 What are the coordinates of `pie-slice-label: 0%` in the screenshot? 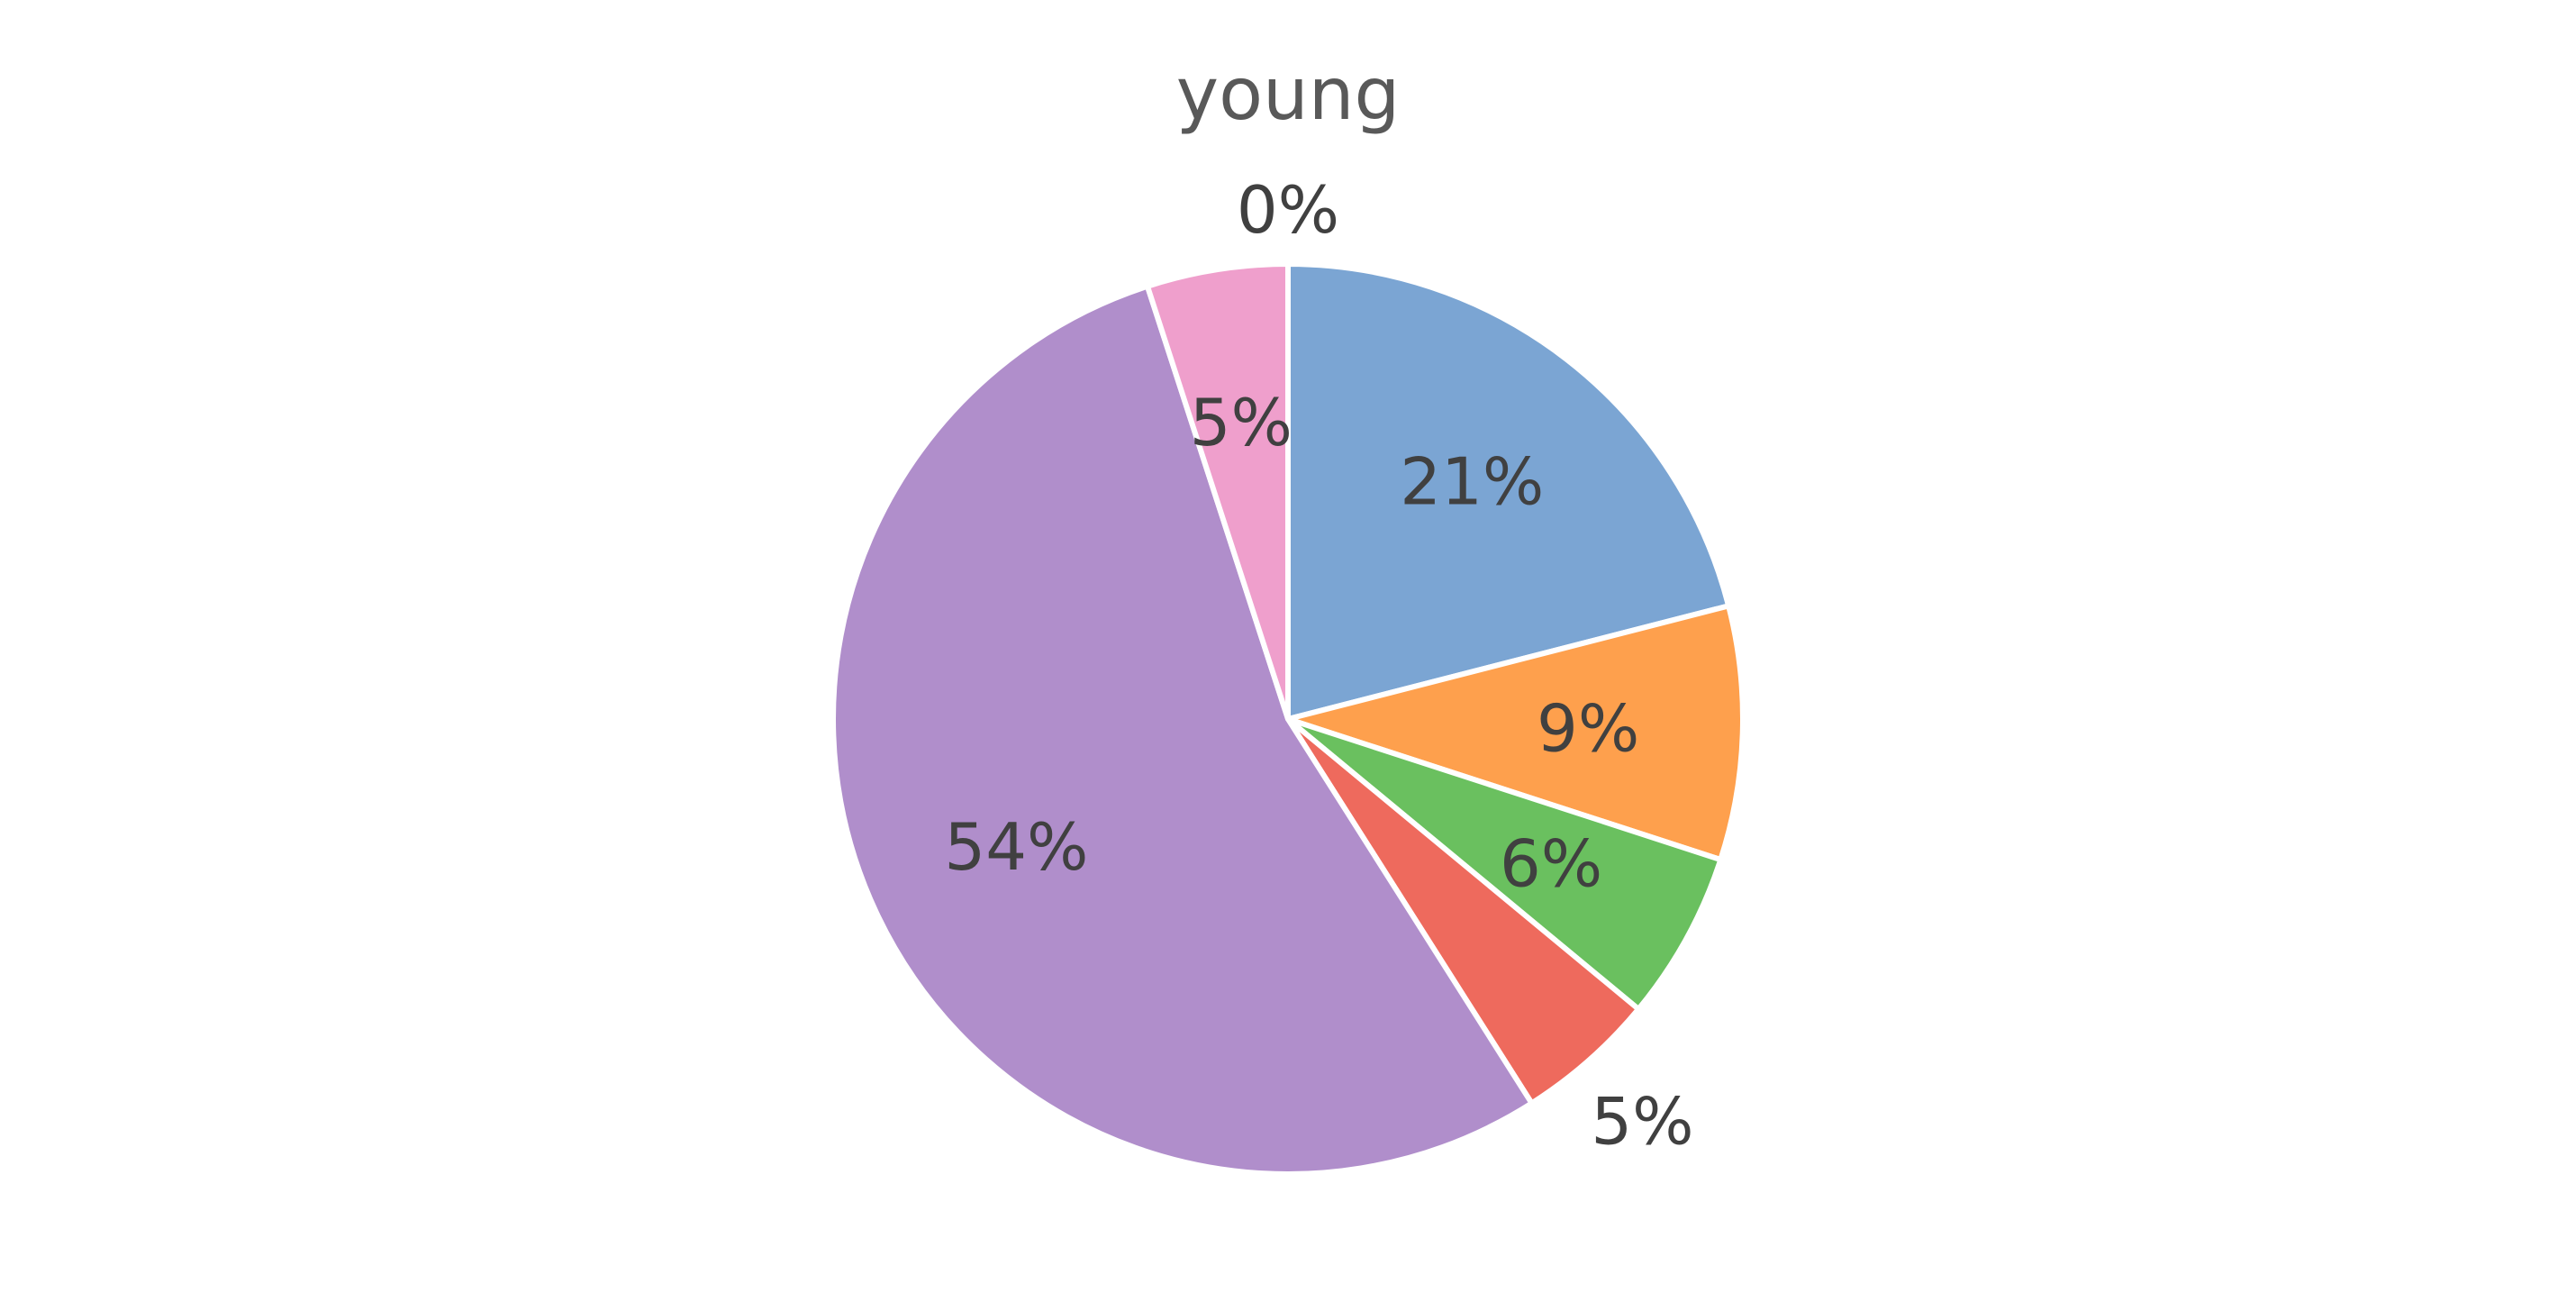 It's located at (1288, 210).